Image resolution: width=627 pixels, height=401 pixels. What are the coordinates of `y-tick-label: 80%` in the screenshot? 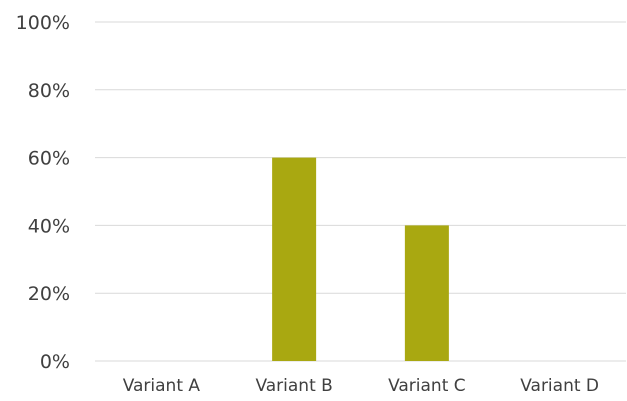 It's located at (49, 91).